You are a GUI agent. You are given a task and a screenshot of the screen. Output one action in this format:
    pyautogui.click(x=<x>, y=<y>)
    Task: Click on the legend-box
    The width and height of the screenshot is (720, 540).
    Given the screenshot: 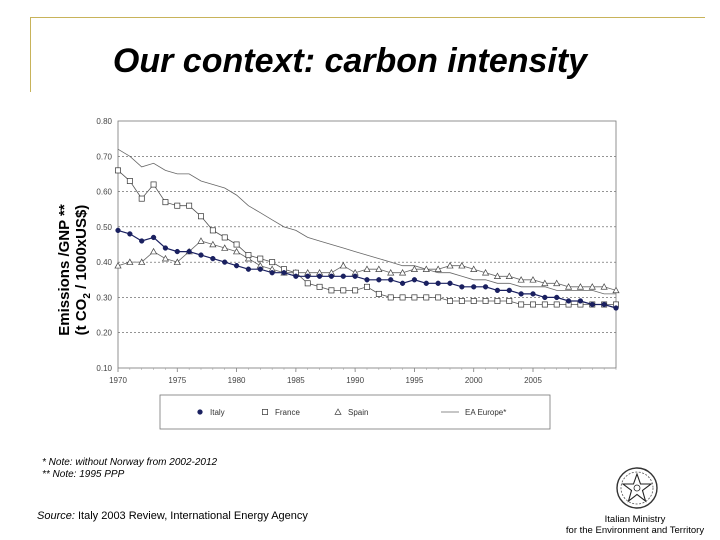 What is the action you would take?
    pyautogui.click(x=355, y=412)
    